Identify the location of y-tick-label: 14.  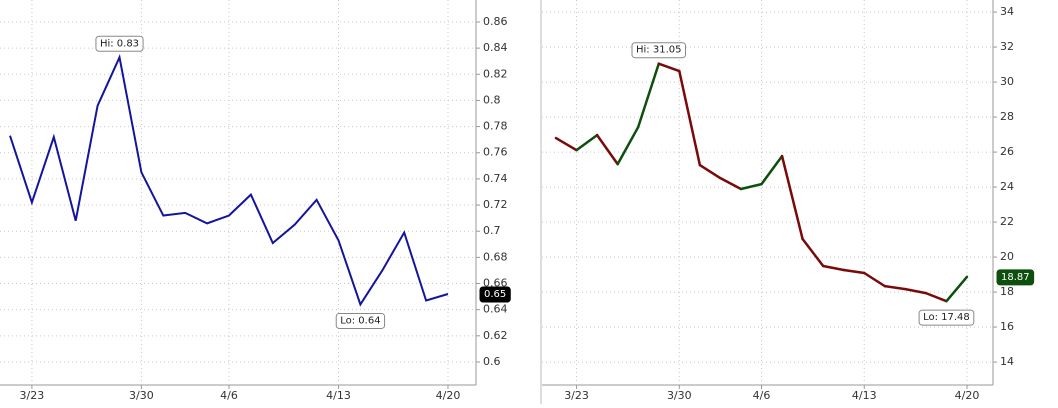
(1007, 361).